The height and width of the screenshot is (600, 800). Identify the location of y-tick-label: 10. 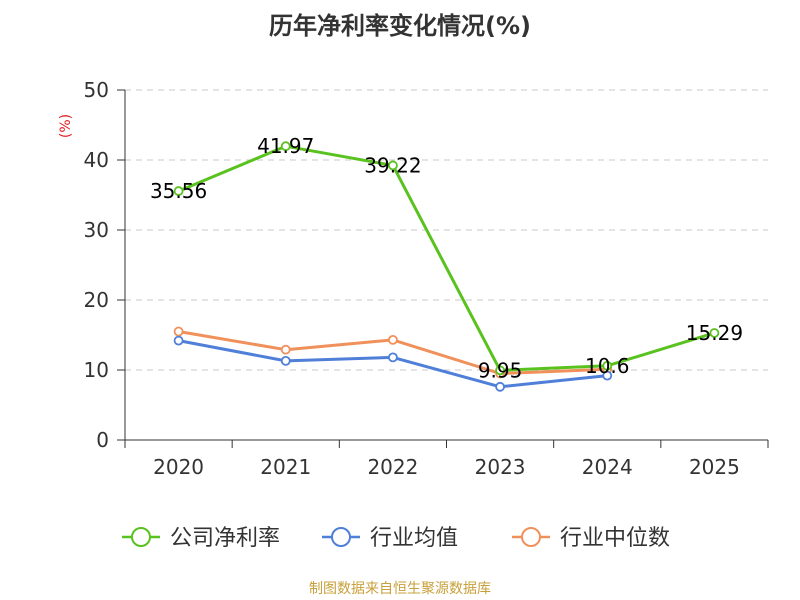
(96, 370).